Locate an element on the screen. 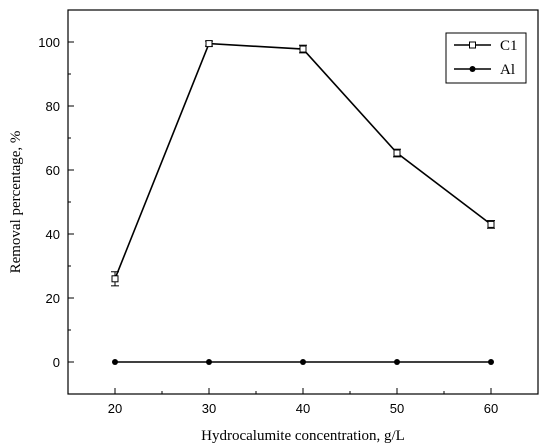  x-tick-label-50: 50 is located at coordinates (397, 408).